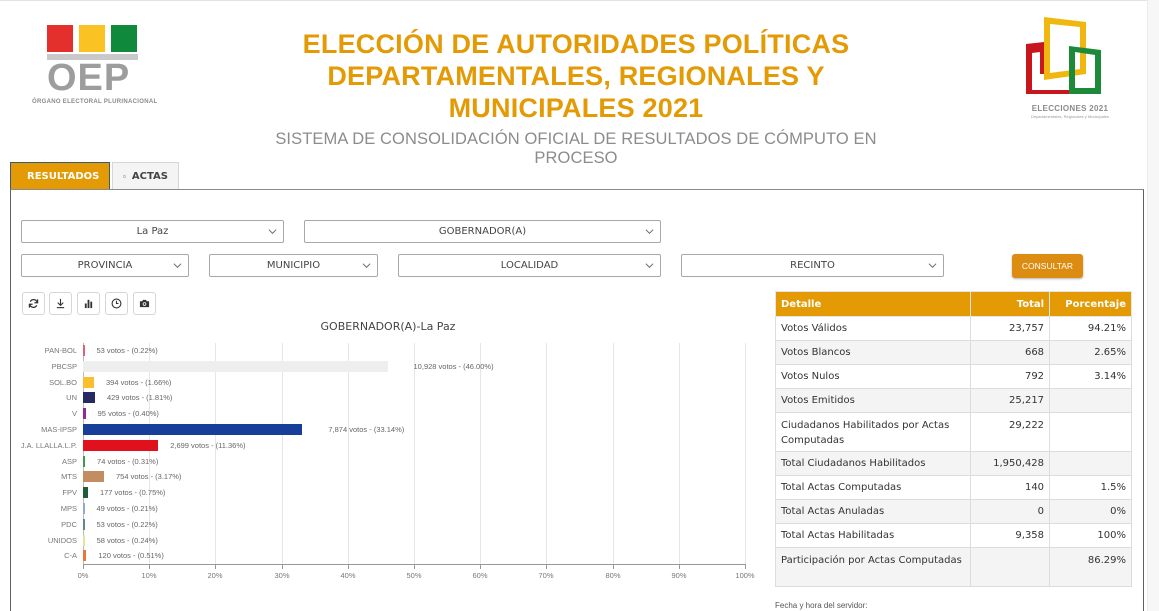 The image size is (1159, 611). Describe the element at coordinates (1090, 511) in the screenshot. I see `row-percentage: 0%` at that location.